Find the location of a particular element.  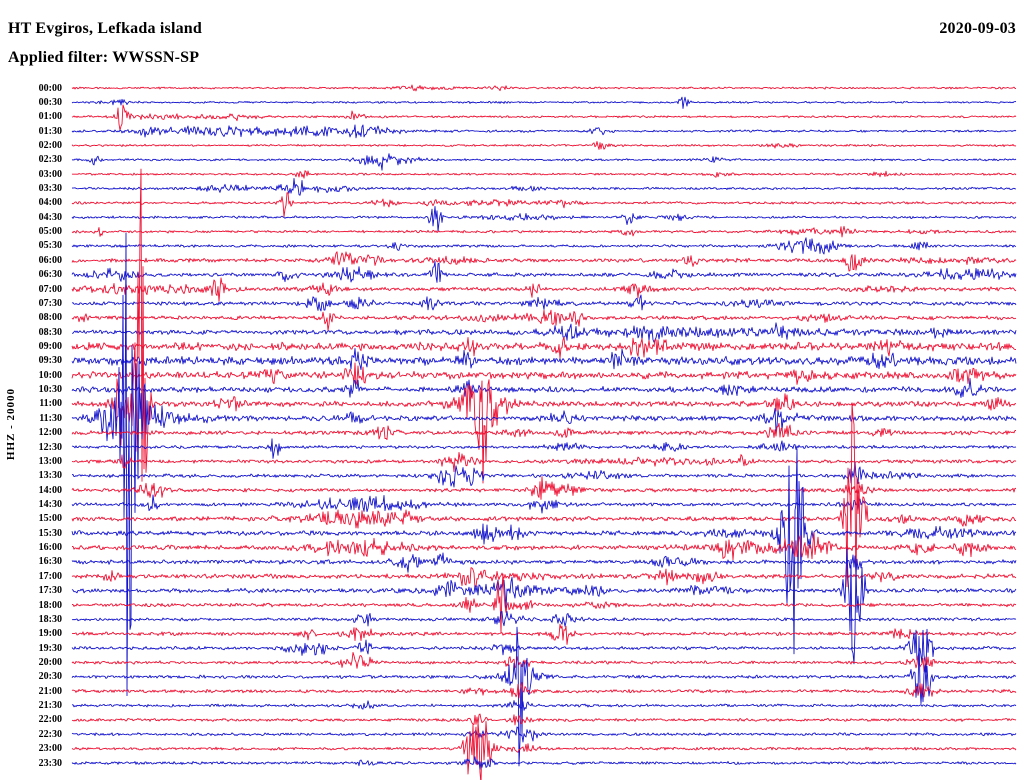

trace-16:00 is located at coordinates (544, 546).